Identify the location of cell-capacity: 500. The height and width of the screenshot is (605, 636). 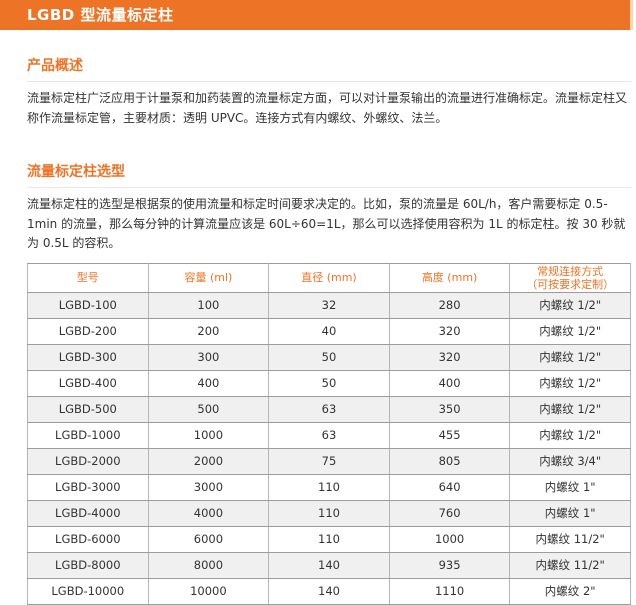
(208, 409).